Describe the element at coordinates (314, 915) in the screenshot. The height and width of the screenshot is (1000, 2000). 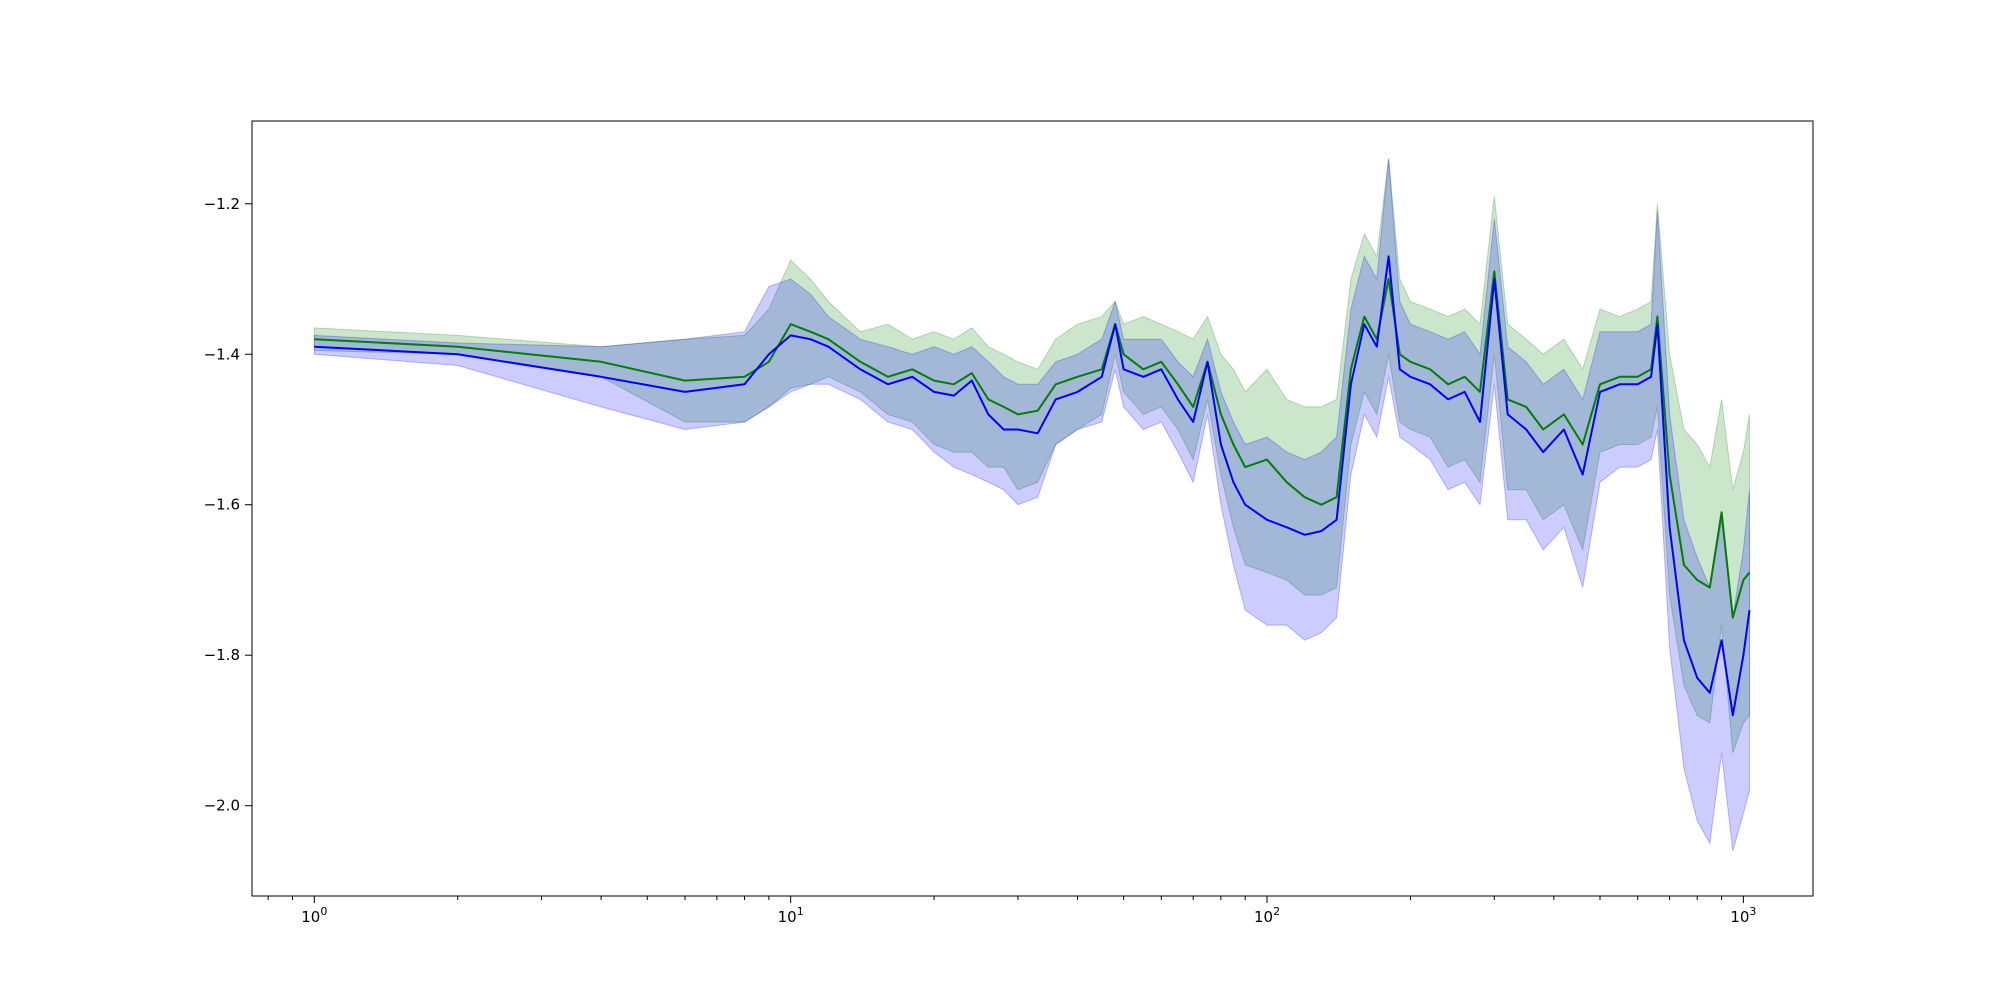
I see `x-tick-label: 10⁰` at that location.